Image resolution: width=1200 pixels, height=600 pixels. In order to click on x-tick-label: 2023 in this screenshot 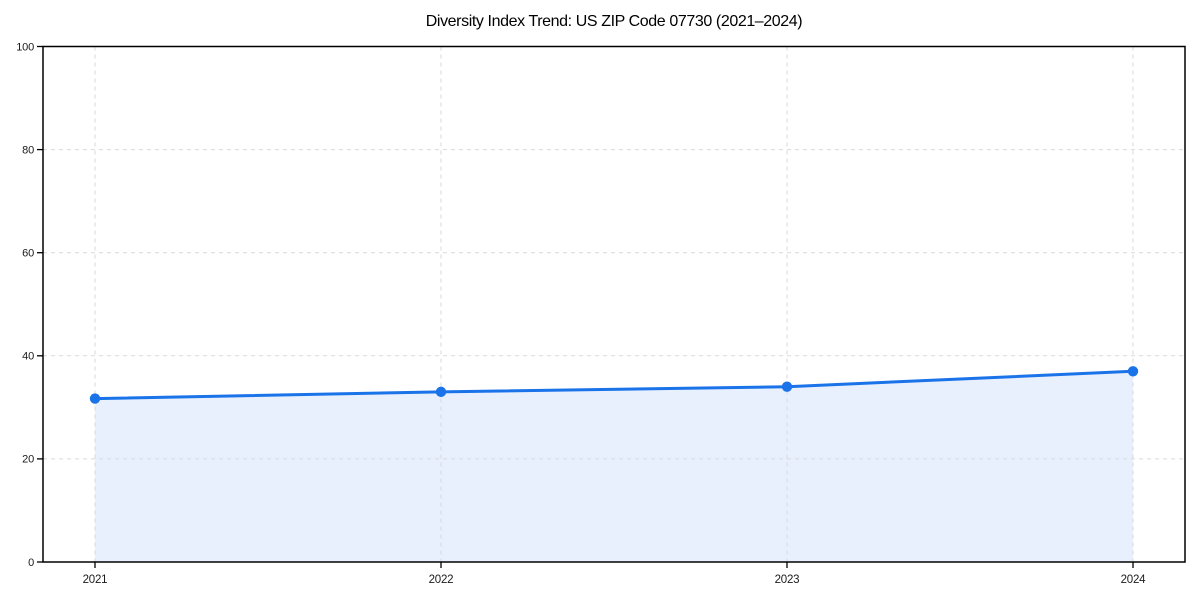, I will do `click(787, 580)`.